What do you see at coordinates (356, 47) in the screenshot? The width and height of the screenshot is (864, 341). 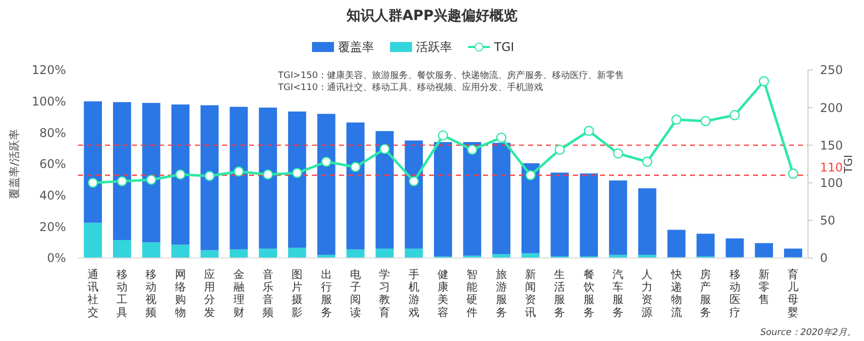 I see `legend-label: 覆盖率` at bounding box center [356, 47].